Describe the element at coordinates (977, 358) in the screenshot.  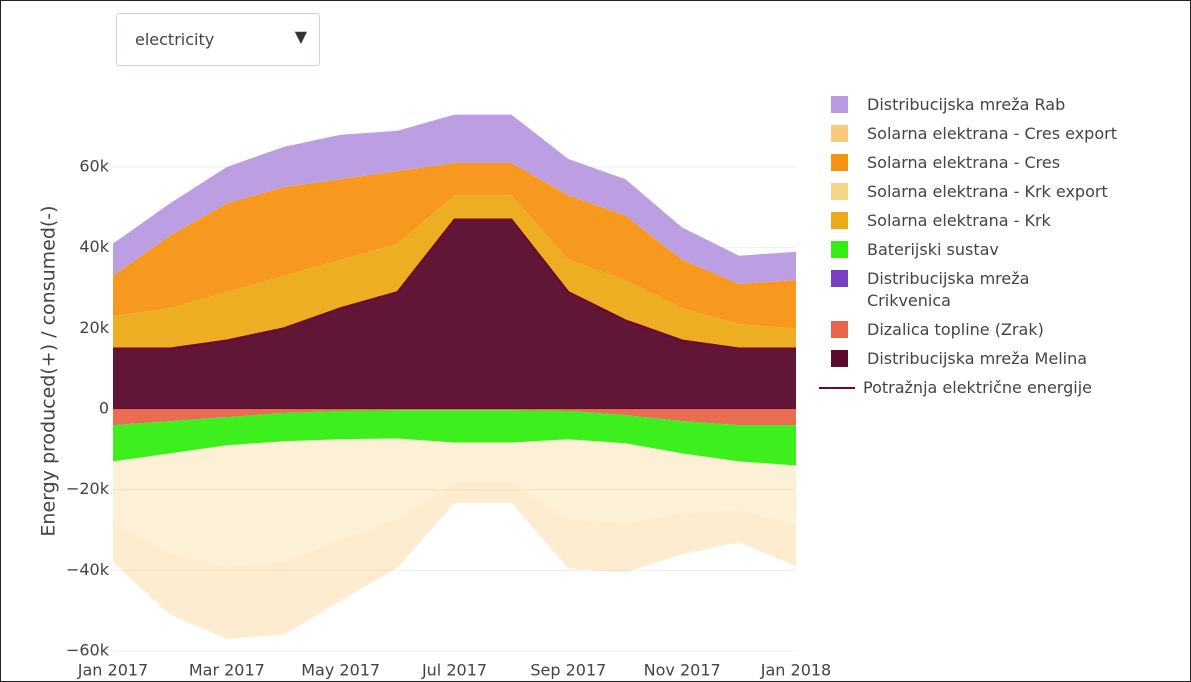
I see `legend-label: Distribucijska mreža Melina` at that location.